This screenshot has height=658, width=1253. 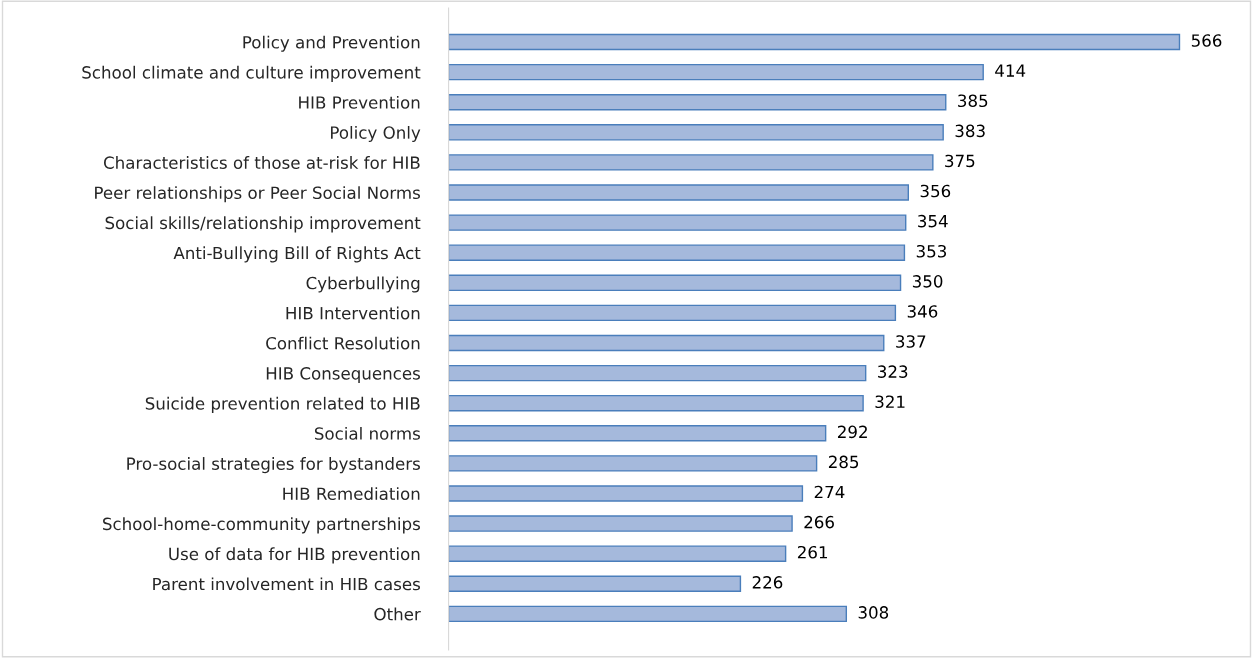 I want to click on data-label: 292, so click(x=852, y=432).